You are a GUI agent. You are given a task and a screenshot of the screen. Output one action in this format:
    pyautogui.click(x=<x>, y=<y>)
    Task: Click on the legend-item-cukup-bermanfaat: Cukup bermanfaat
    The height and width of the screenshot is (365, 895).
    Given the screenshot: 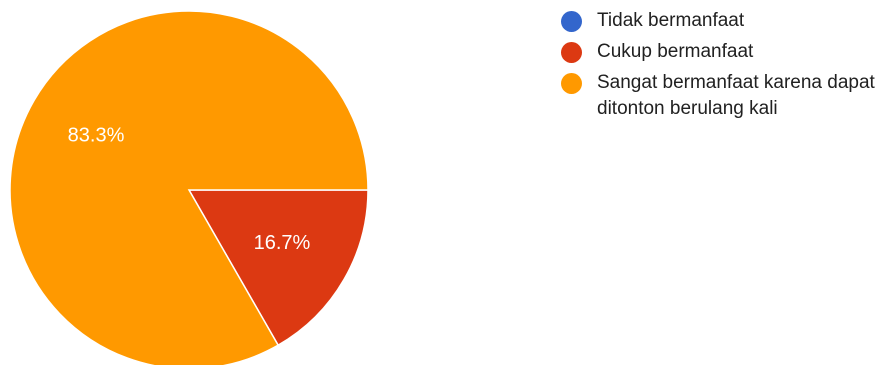 What is the action you would take?
    pyautogui.click(x=728, y=52)
    